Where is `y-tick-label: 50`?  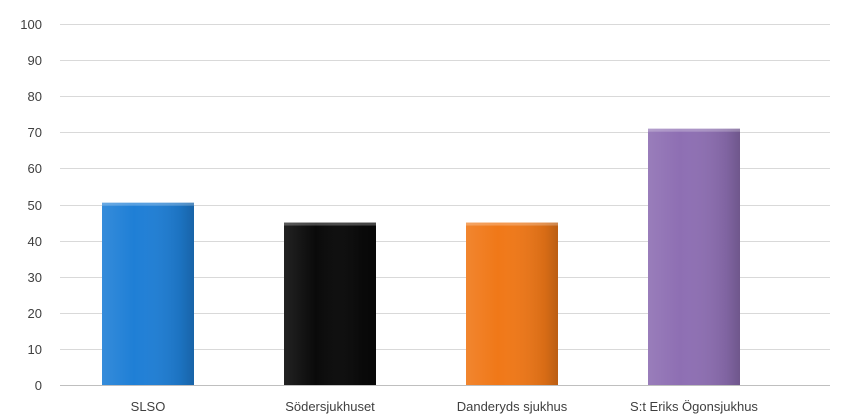 y-tick-label: 50 is located at coordinates (35, 205).